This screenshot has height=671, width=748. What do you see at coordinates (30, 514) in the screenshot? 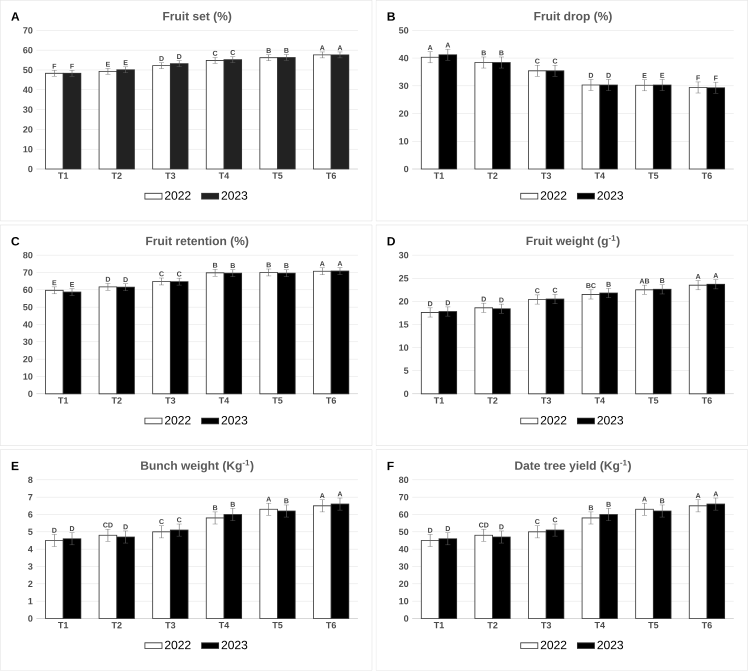
I see `y-tick-label: 6` at bounding box center [30, 514].